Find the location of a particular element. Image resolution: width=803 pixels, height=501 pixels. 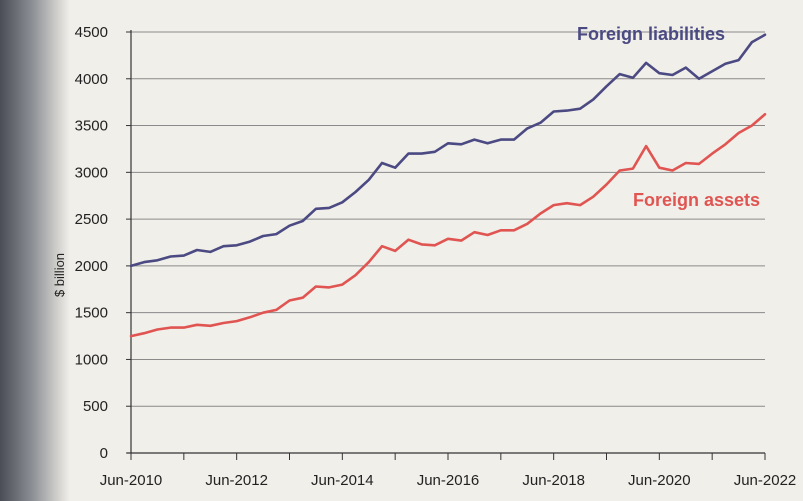

x-tick-label: Jun-2018 is located at coordinates (553, 480).